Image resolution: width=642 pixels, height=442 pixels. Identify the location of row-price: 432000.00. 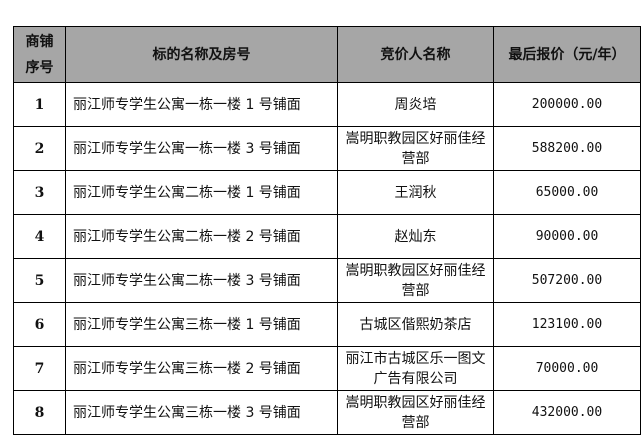
(567, 412).